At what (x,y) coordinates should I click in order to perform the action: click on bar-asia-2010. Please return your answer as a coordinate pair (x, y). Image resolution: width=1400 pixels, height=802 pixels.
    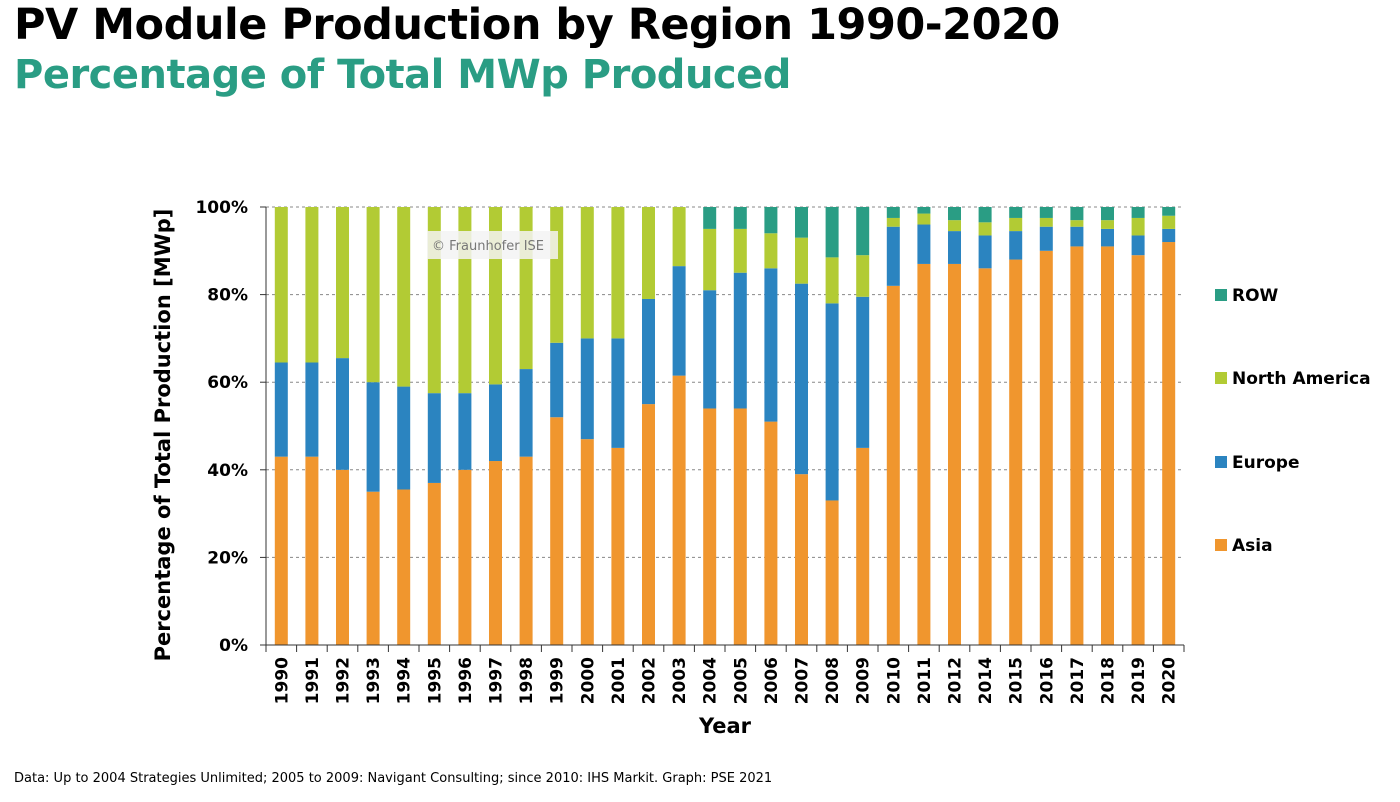
    Looking at the image, I should click on (893, 465).